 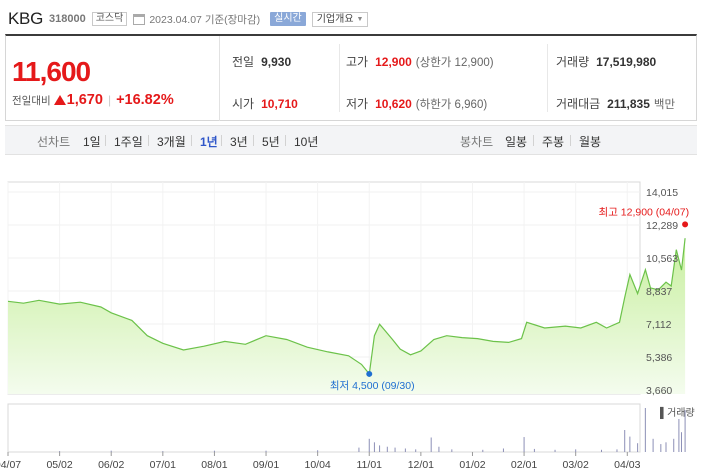 What do you see at coordinates (31, 101) in the screenshot?
I see `change-label: 전일대비` at bounding box center [31, 101].